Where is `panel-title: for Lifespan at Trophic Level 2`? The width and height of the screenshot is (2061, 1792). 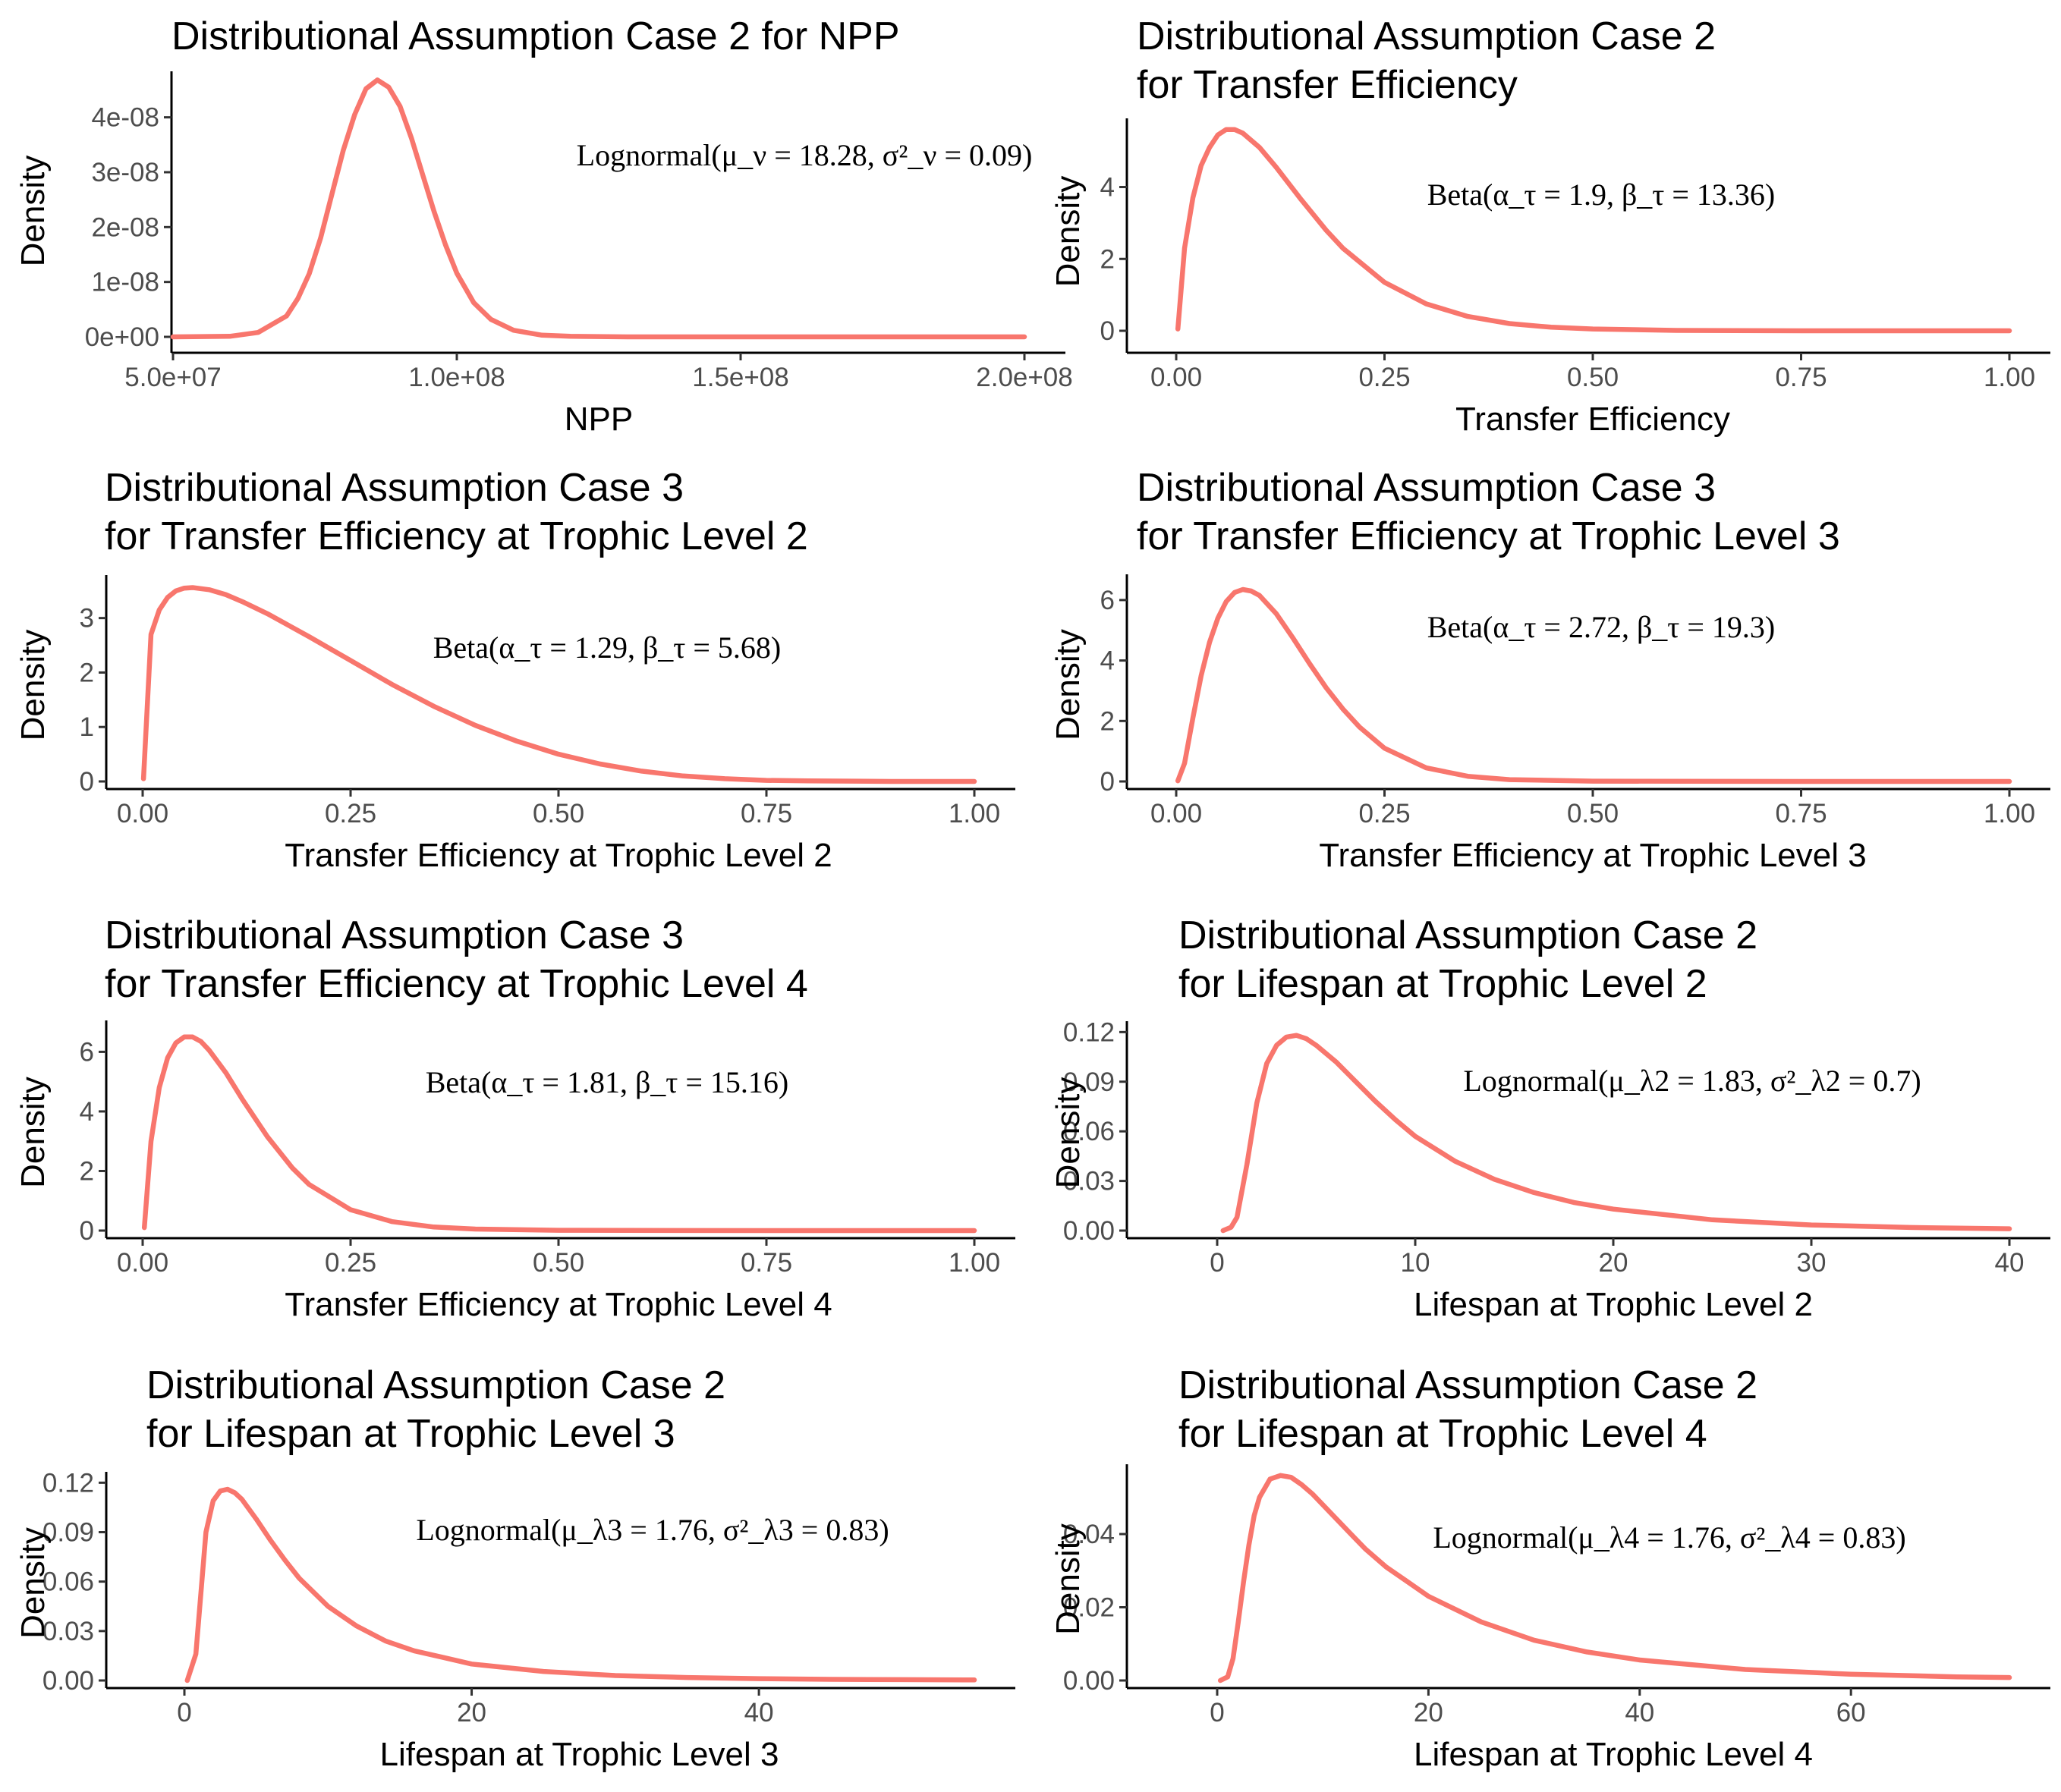 panel-title: for Lifespan at Trophic Level 2 is located at coordinates (1442, 984).